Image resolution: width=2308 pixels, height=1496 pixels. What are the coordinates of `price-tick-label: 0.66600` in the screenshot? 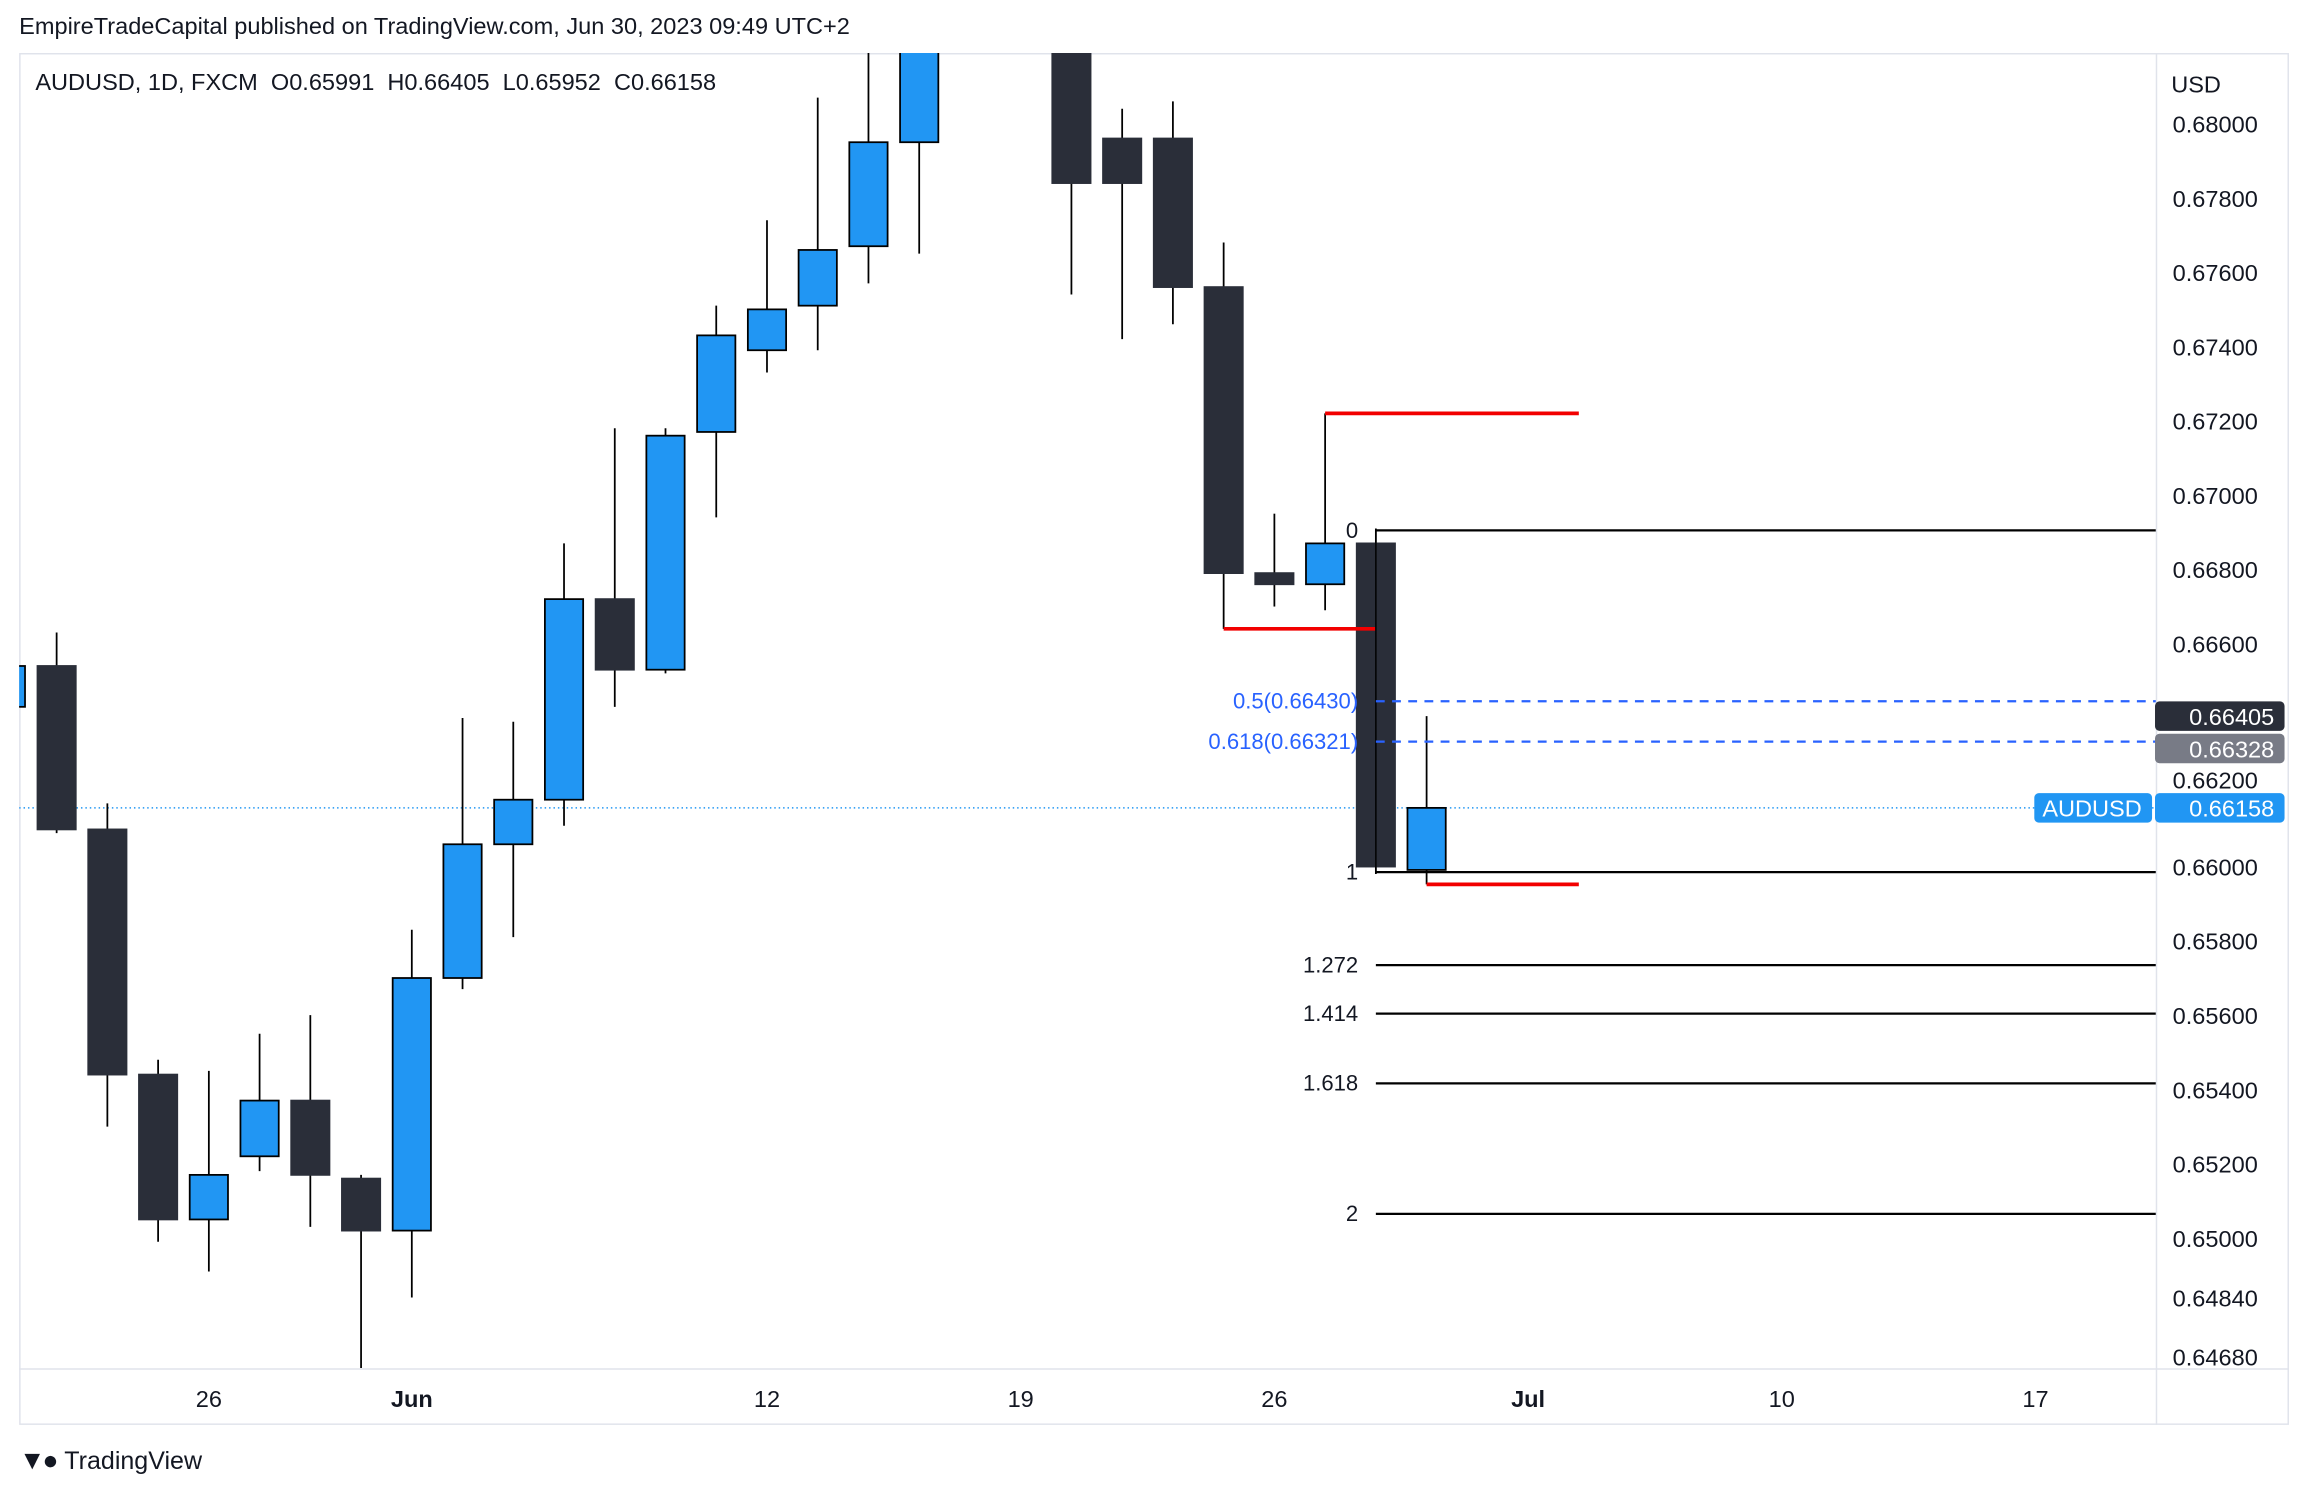 It's located at (2215, 645).